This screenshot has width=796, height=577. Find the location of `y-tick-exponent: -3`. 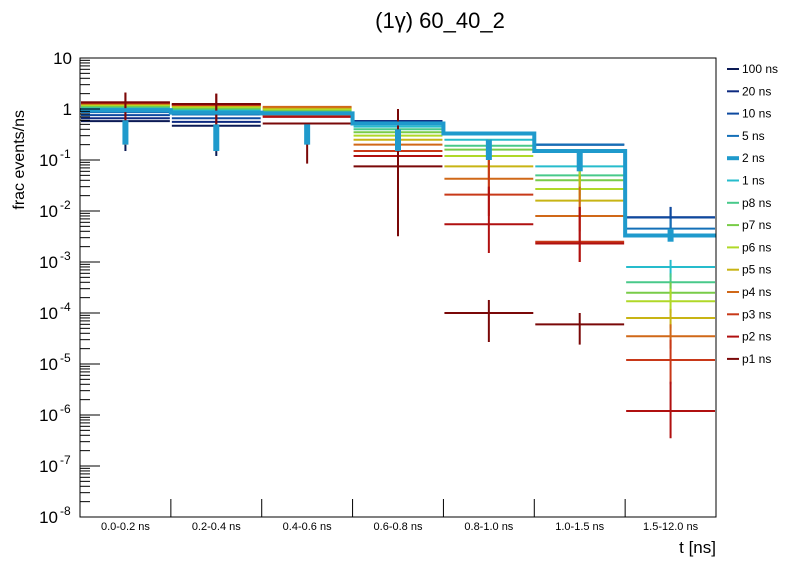

y-tick-exponent: -3 is located at coordinates (65, 256).